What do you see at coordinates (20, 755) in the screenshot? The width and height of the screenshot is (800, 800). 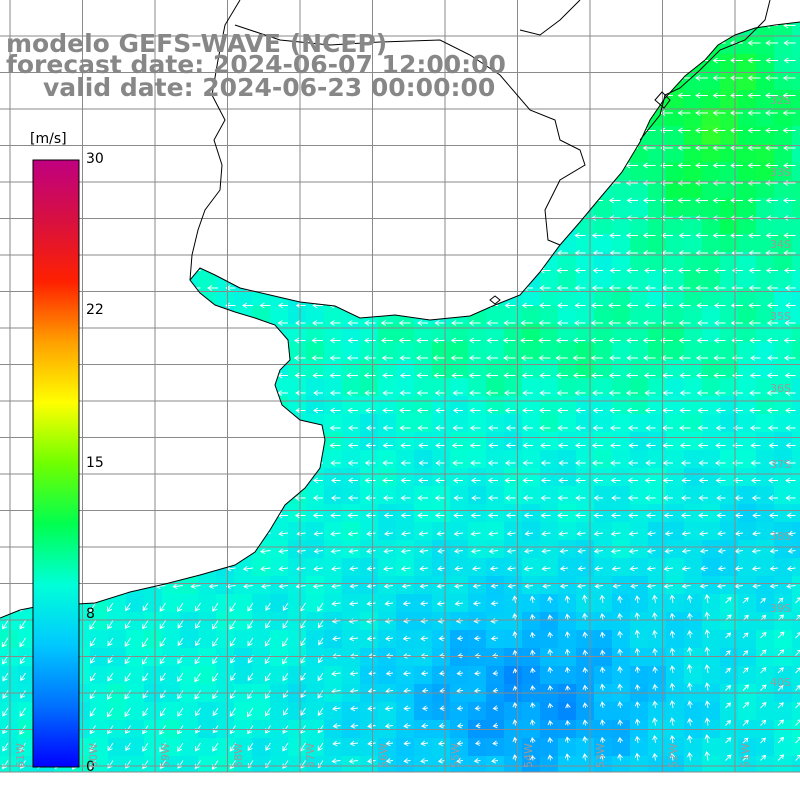 I see `lon-label-61w: 61W` at bounding box center [20, 755].